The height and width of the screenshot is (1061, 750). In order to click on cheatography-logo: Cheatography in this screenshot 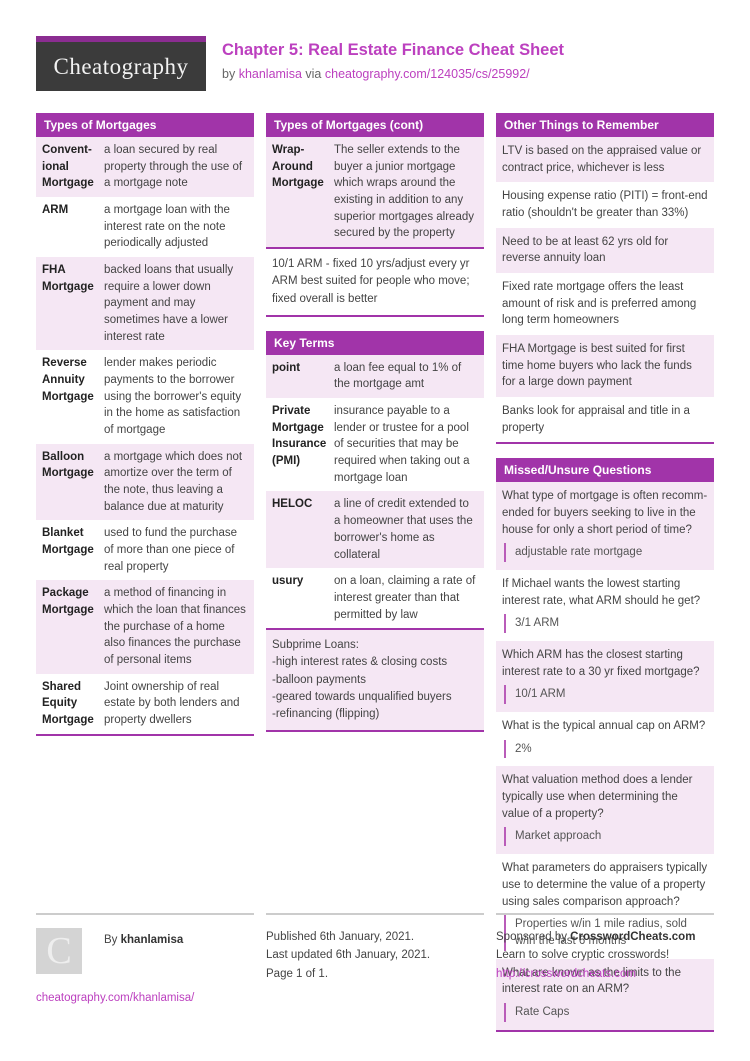, I will do `click(121, 63)`.